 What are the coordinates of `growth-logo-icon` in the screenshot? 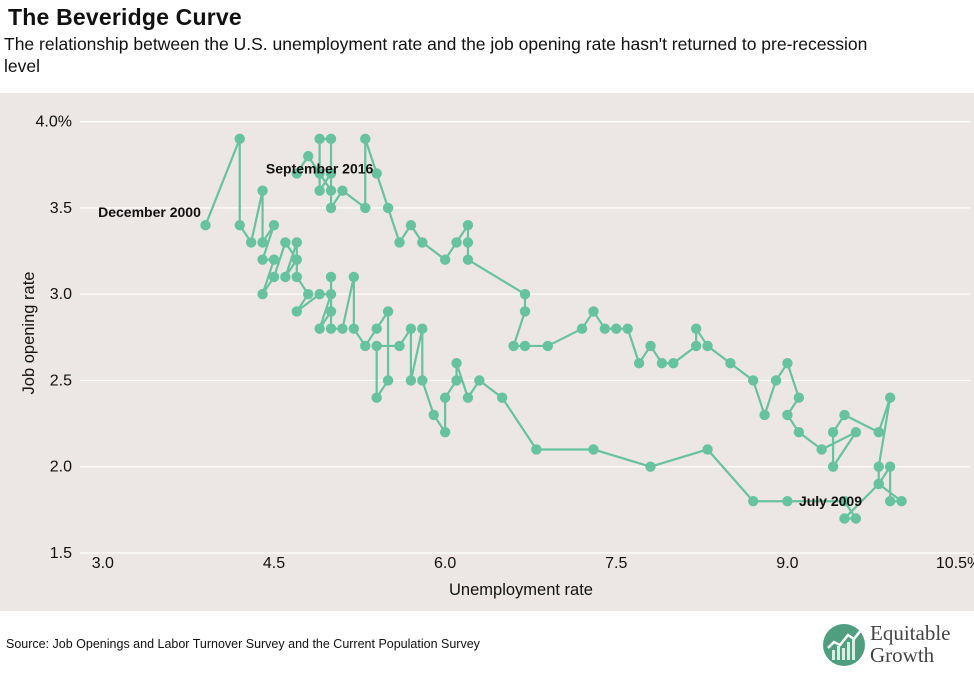 It's located at (844, 645).